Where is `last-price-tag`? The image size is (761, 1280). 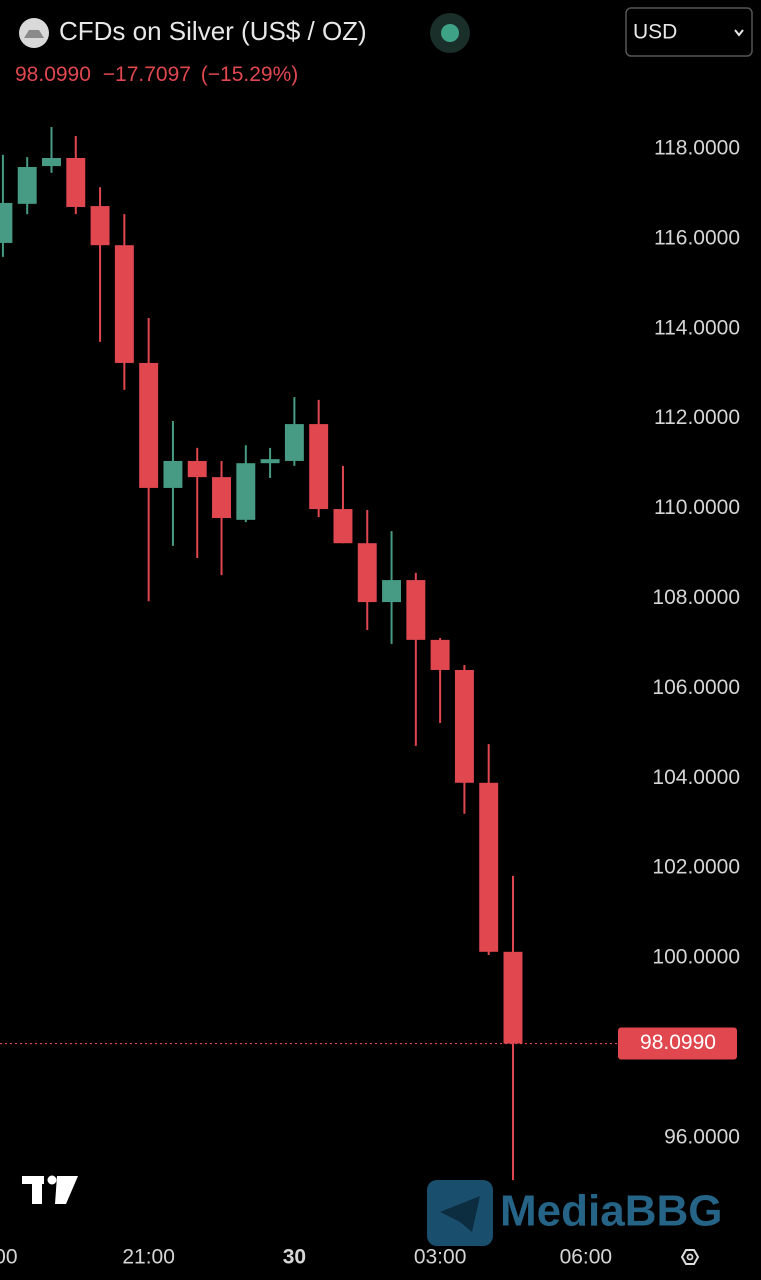 last-price-tag is located at coordinates (677, 1043).